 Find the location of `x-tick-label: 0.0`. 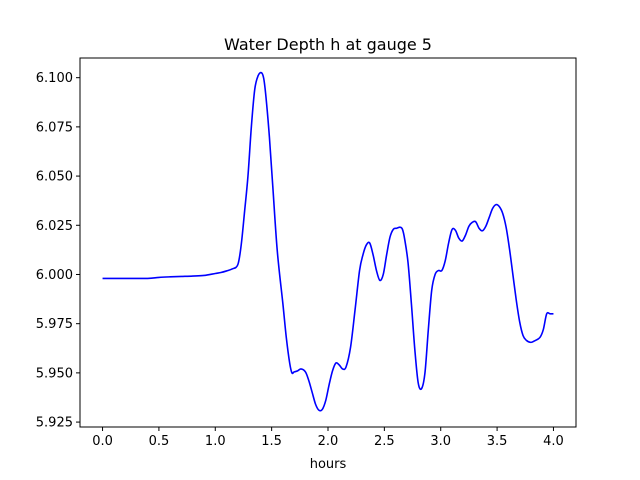

x-tick-label: 0.0 is located at coordinates (102, 441).